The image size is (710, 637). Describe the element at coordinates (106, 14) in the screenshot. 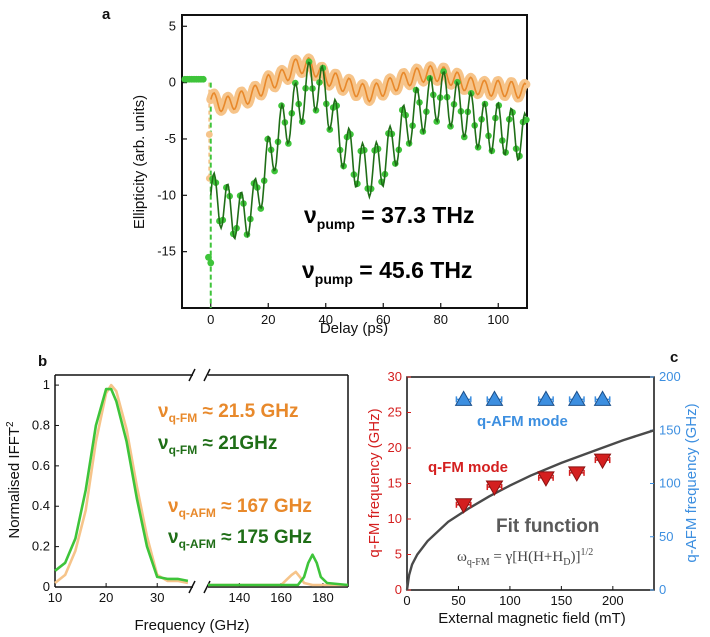

I see `panel-a-label: a` at that location.